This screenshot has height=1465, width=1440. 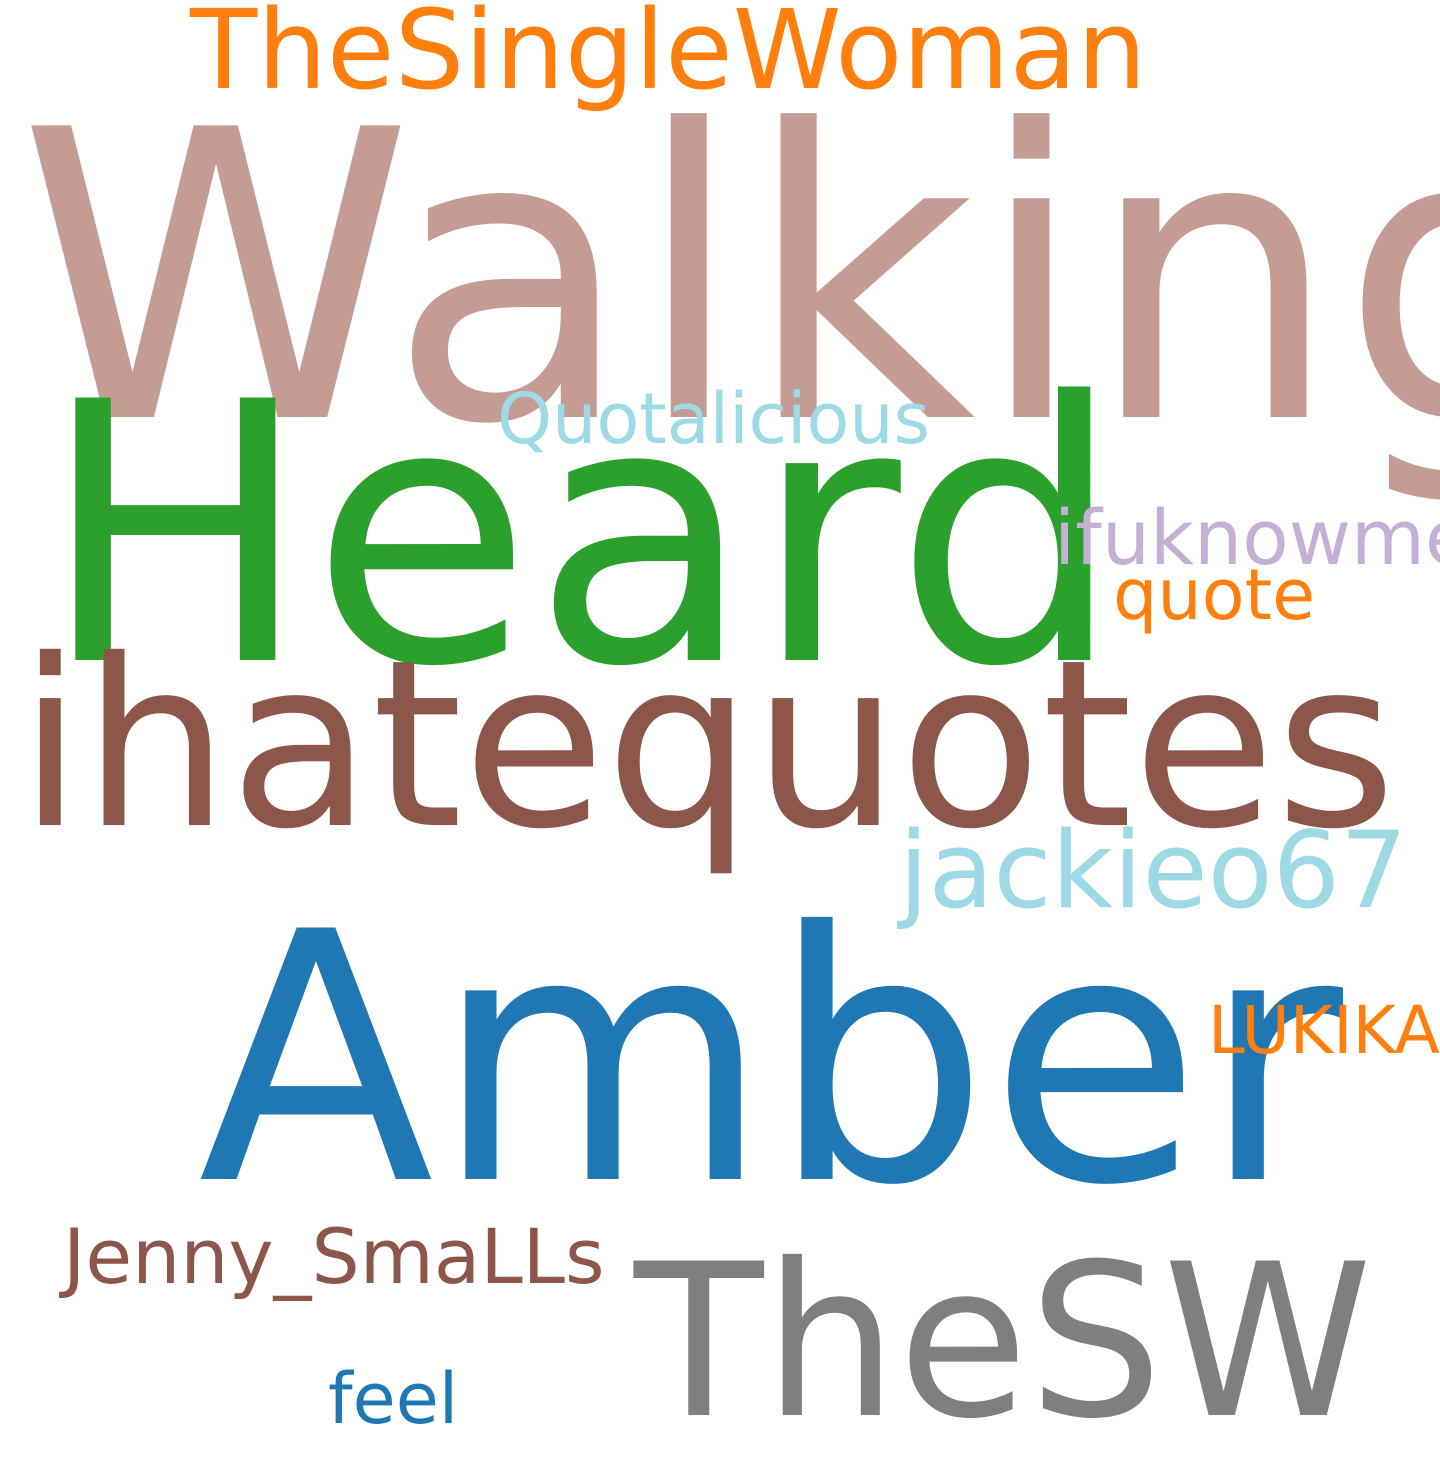 I want to click on word-feel: feel, so click(x=393, y=1399).